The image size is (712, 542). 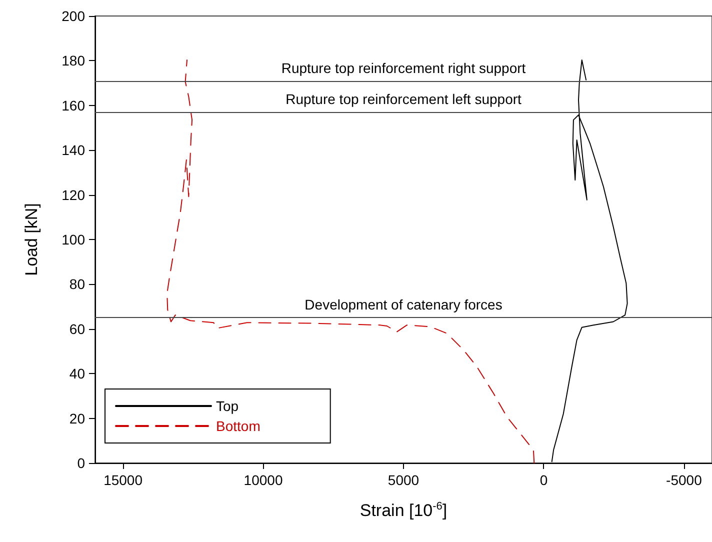 What do you see at coordinates (74, 105) in the screenshot?
I see `y-tick-label: 160` at bounding box center [74, 105].